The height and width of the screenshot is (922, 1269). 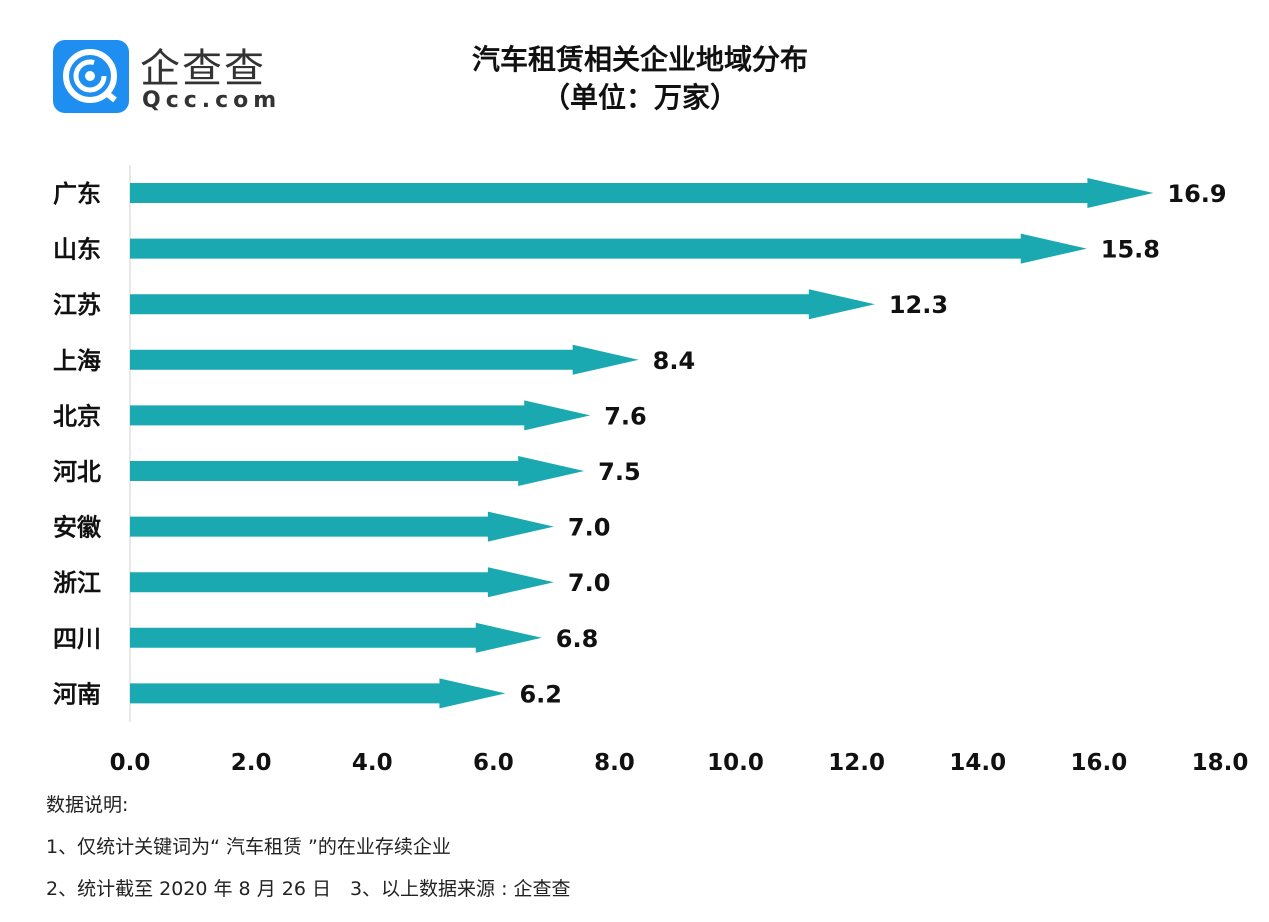 What do you see at coordinates (77, 639) in the screenshot?
I see `category-label: 四川` at bounding box center [77, 639].